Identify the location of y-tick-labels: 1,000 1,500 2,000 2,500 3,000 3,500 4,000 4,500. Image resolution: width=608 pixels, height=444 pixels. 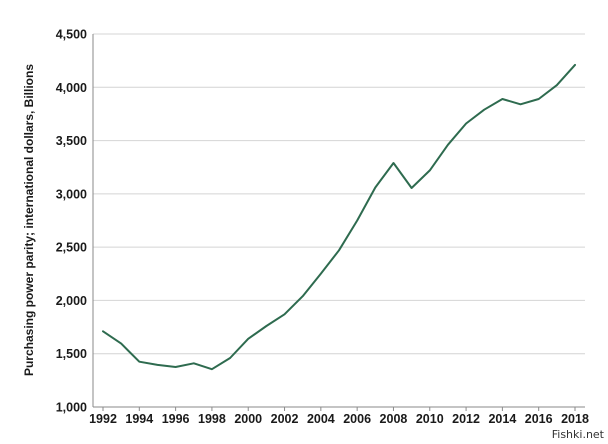
(71, 221).